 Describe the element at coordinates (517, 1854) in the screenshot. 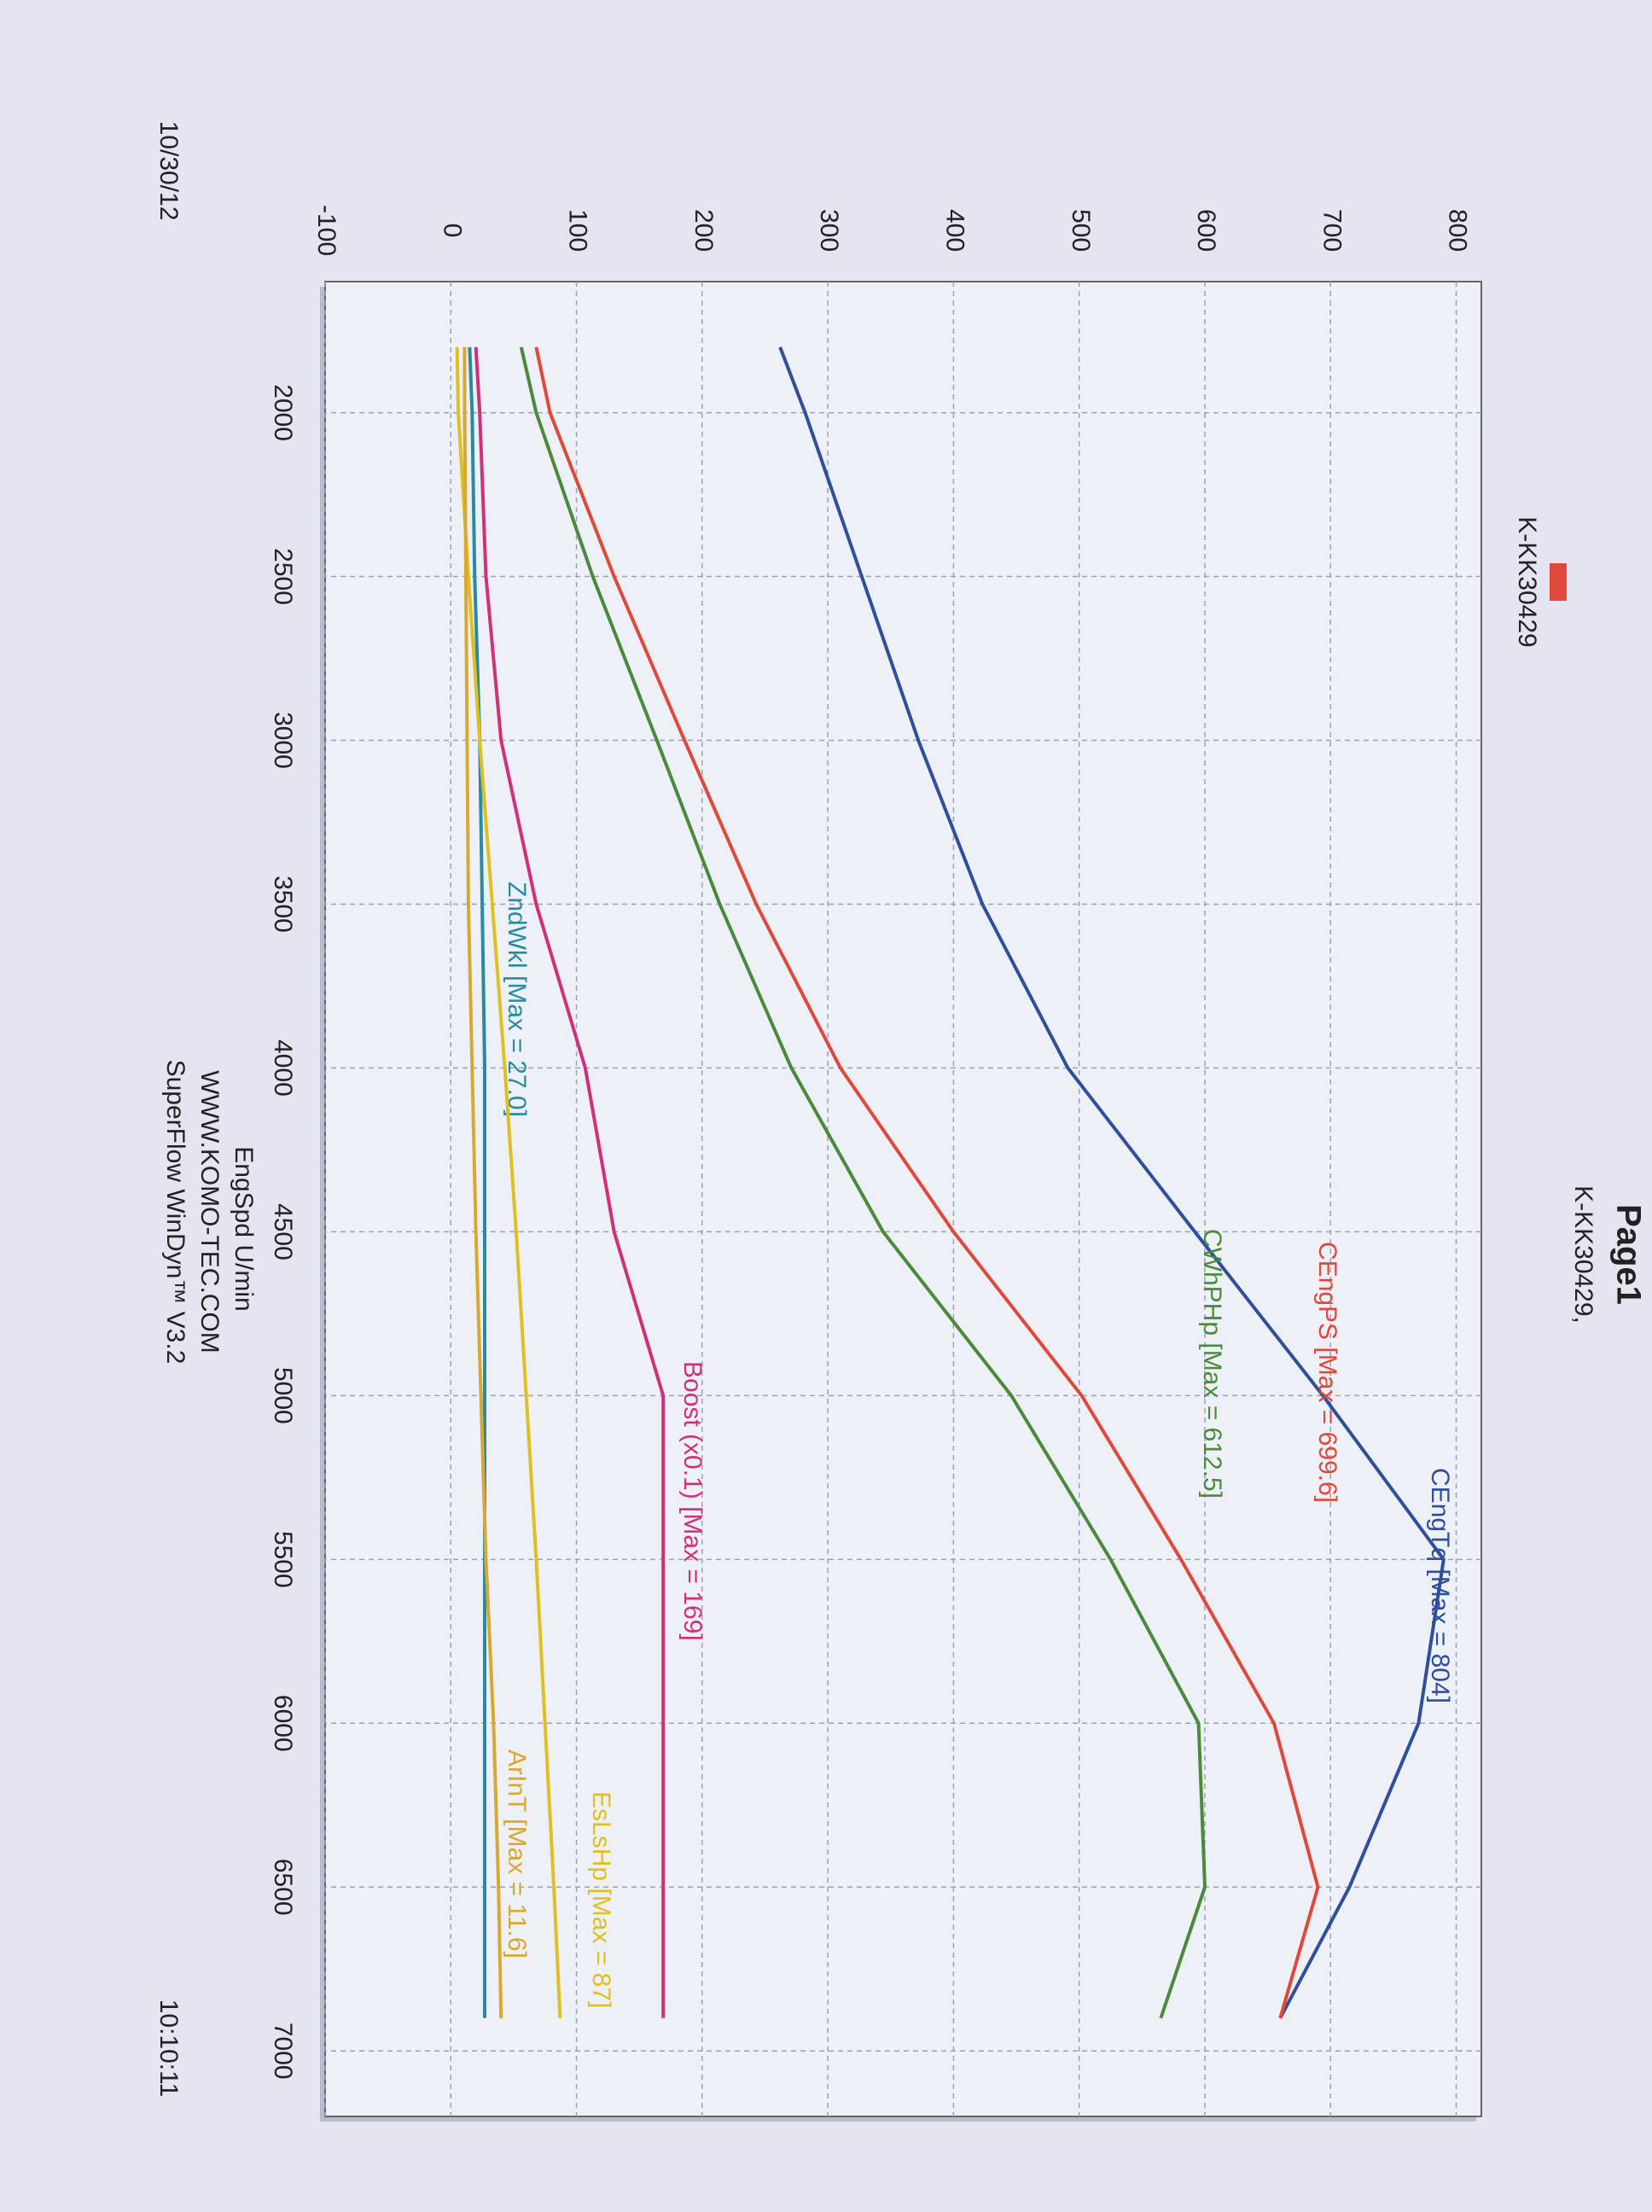

I see `series-label: ArInT [Max = 11.6]` at that location.